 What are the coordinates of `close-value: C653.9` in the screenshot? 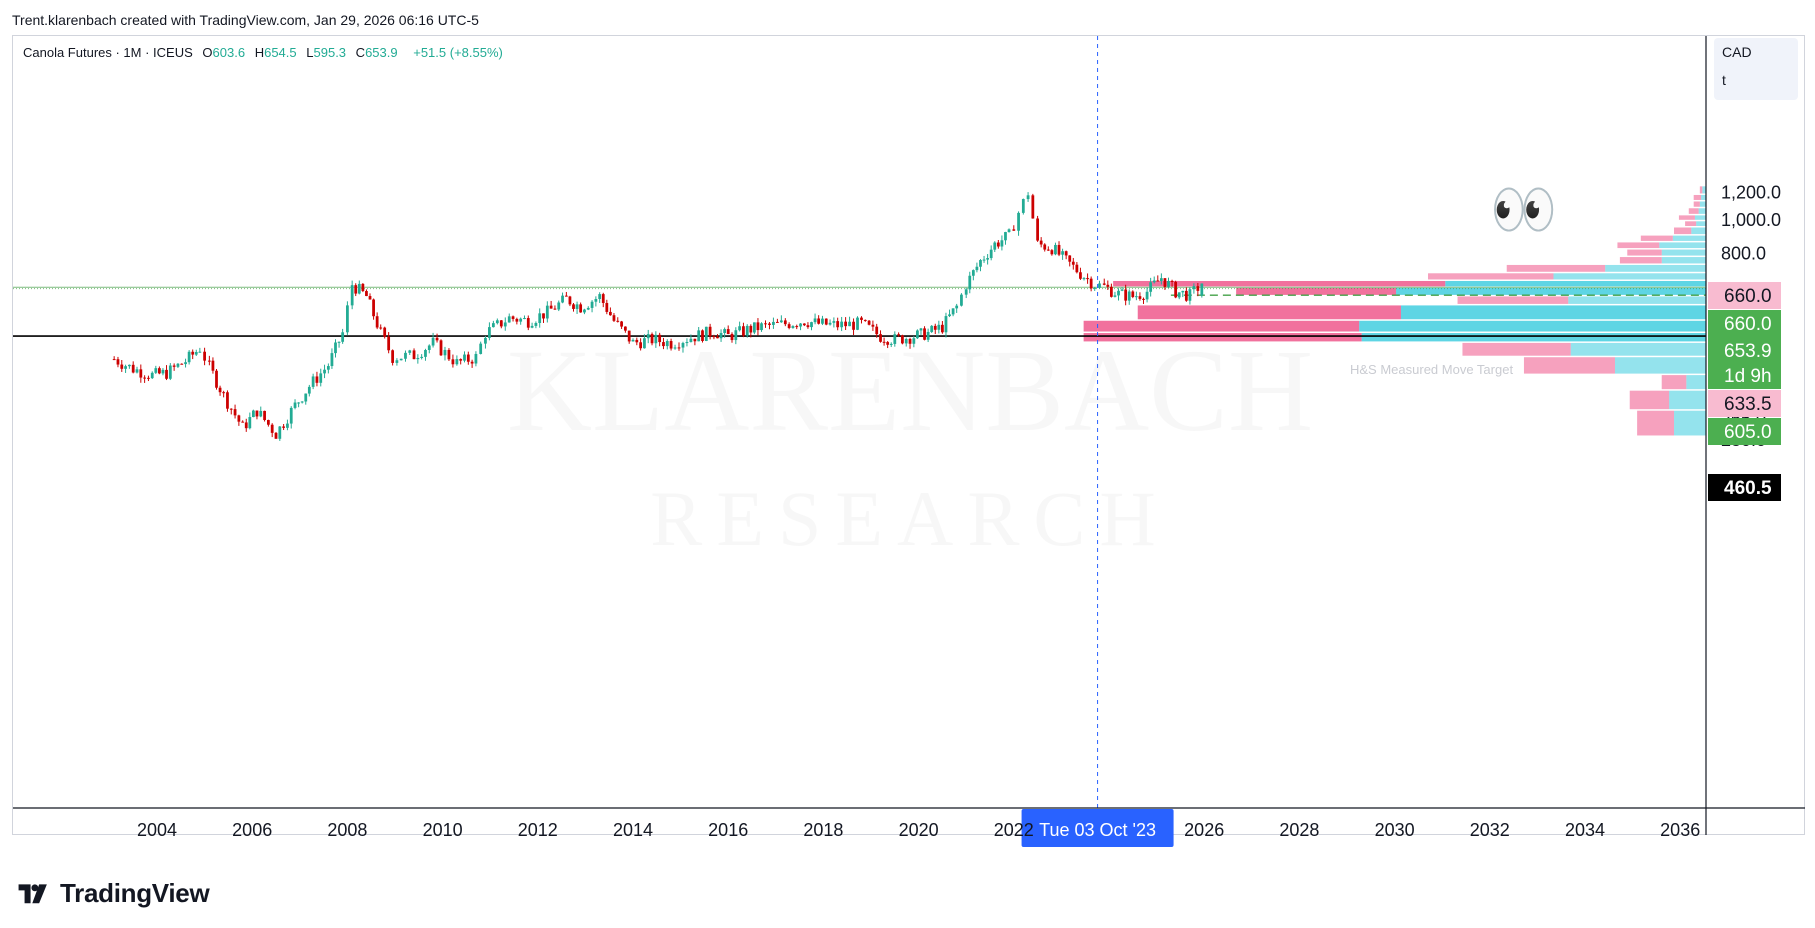 It's located at (376, 52).